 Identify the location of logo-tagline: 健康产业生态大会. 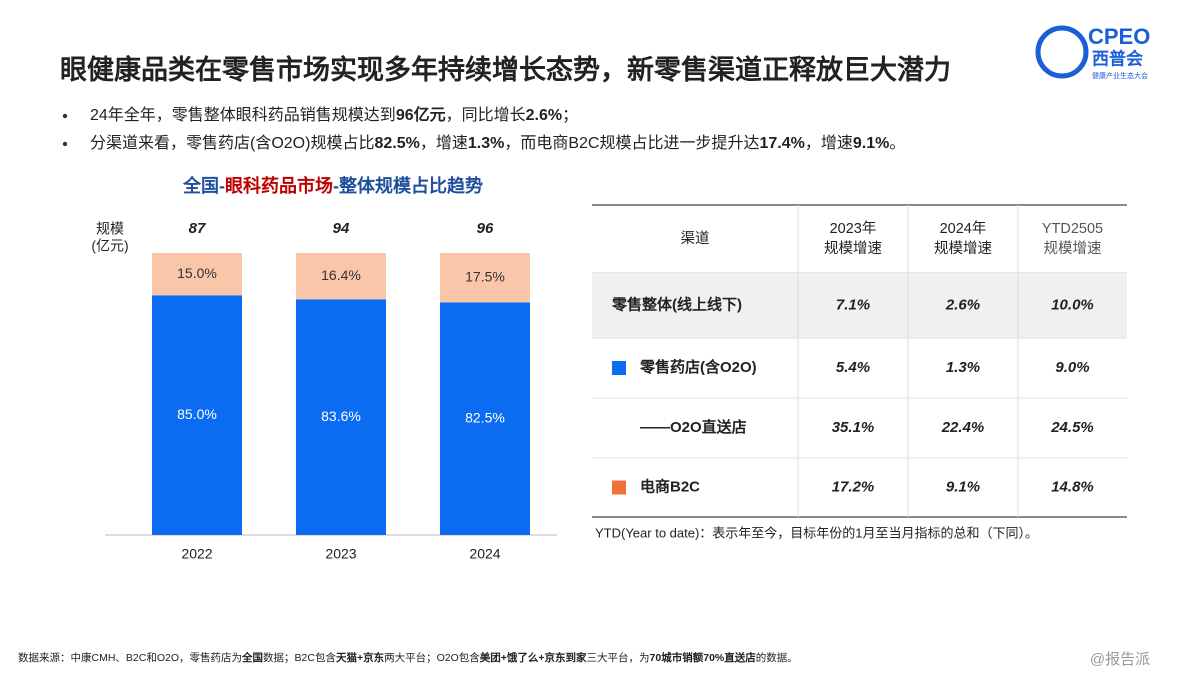
(1120, 75).